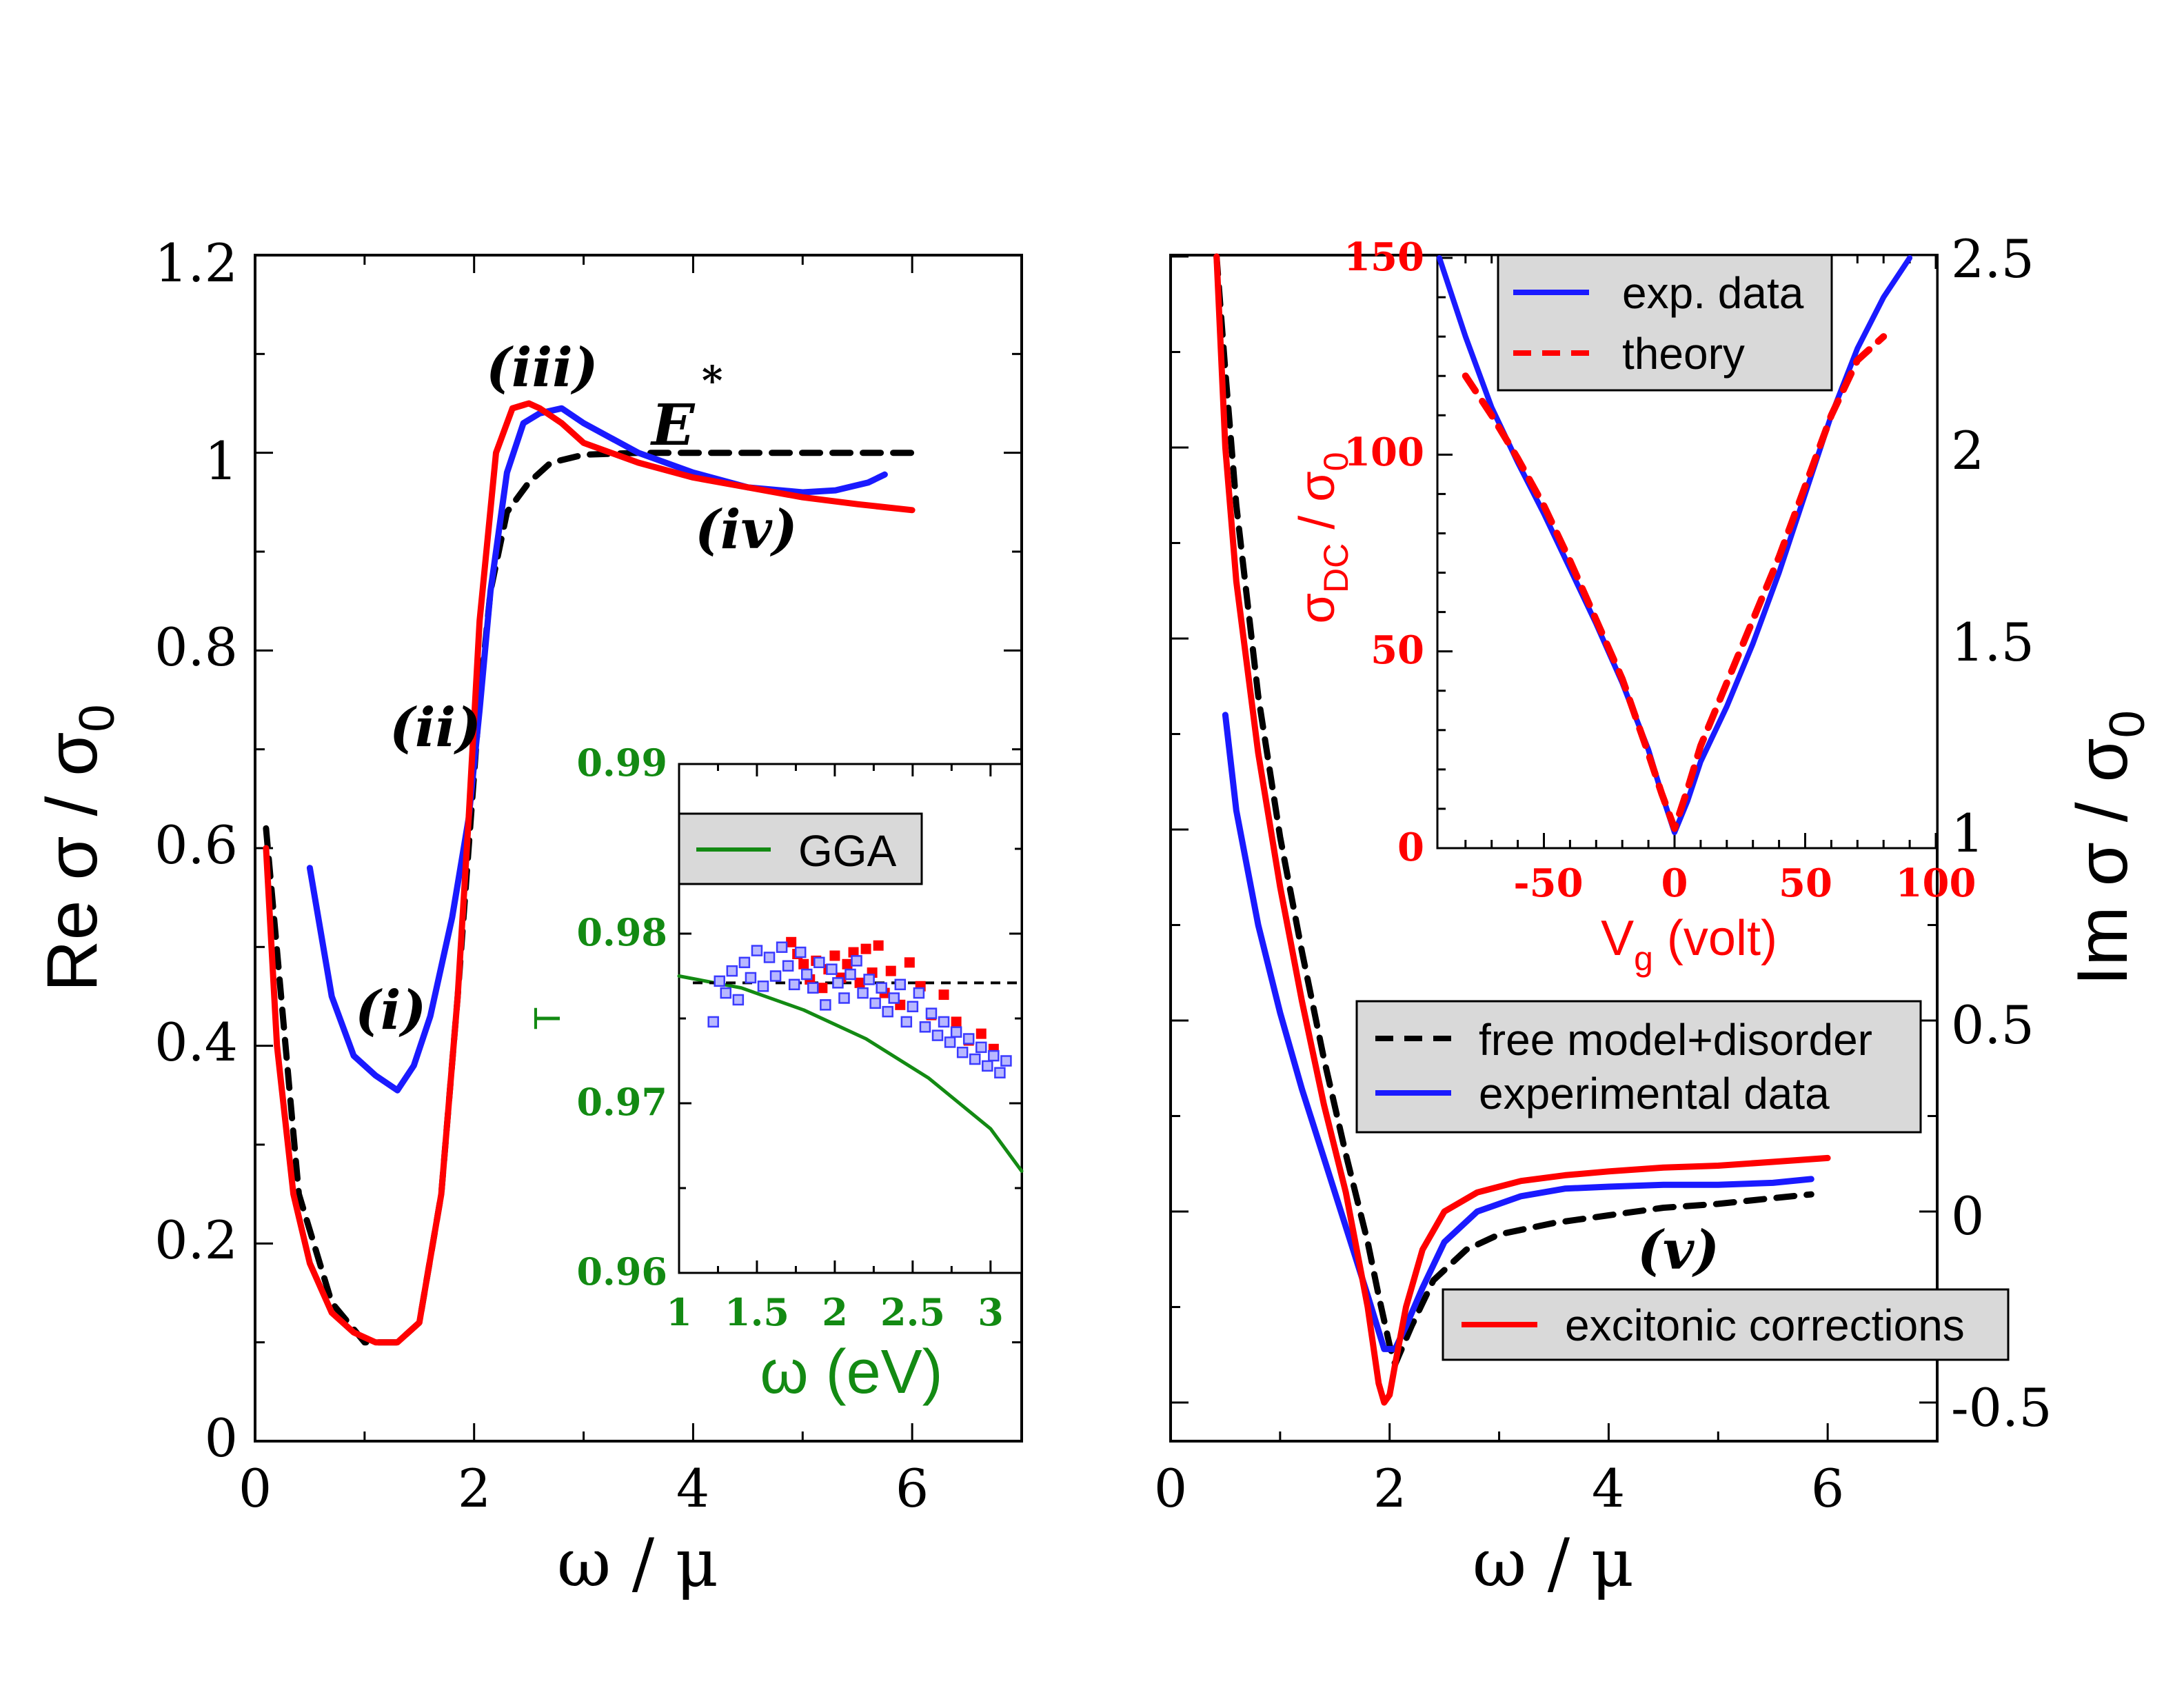  What do you see at coordinates (1993, 259) in the screenshot?
I see `right-ytick-label: 2.5` at bounding box center [1993, 259].